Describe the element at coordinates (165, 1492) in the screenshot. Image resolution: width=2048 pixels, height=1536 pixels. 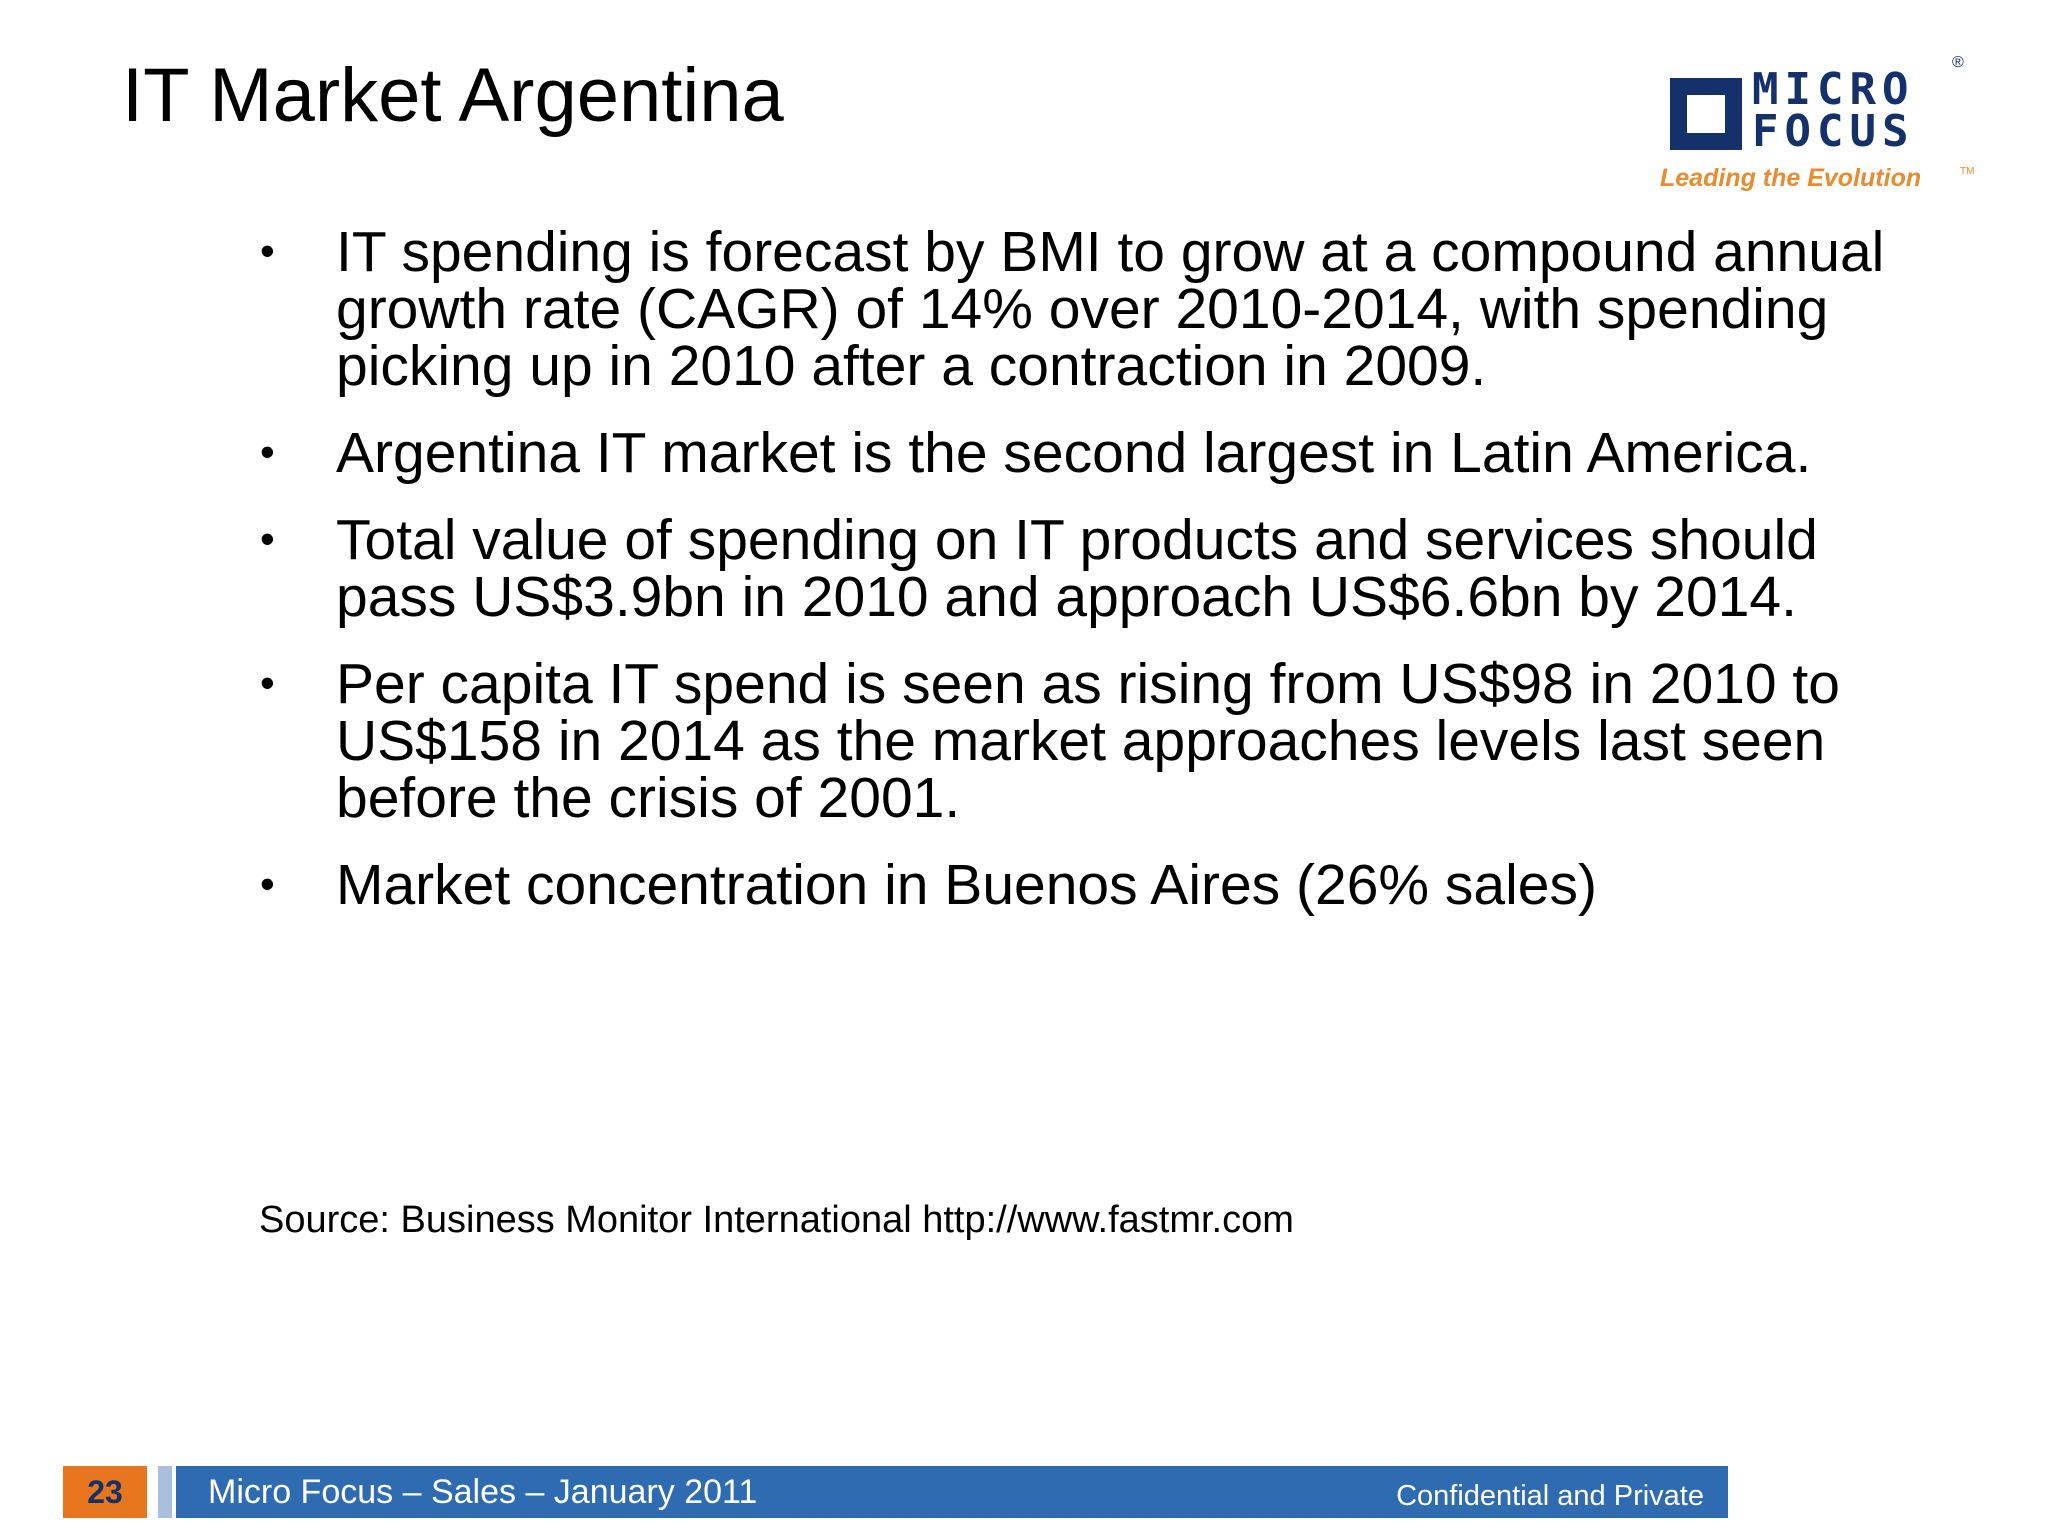
I see `footer-stripe` at that location.